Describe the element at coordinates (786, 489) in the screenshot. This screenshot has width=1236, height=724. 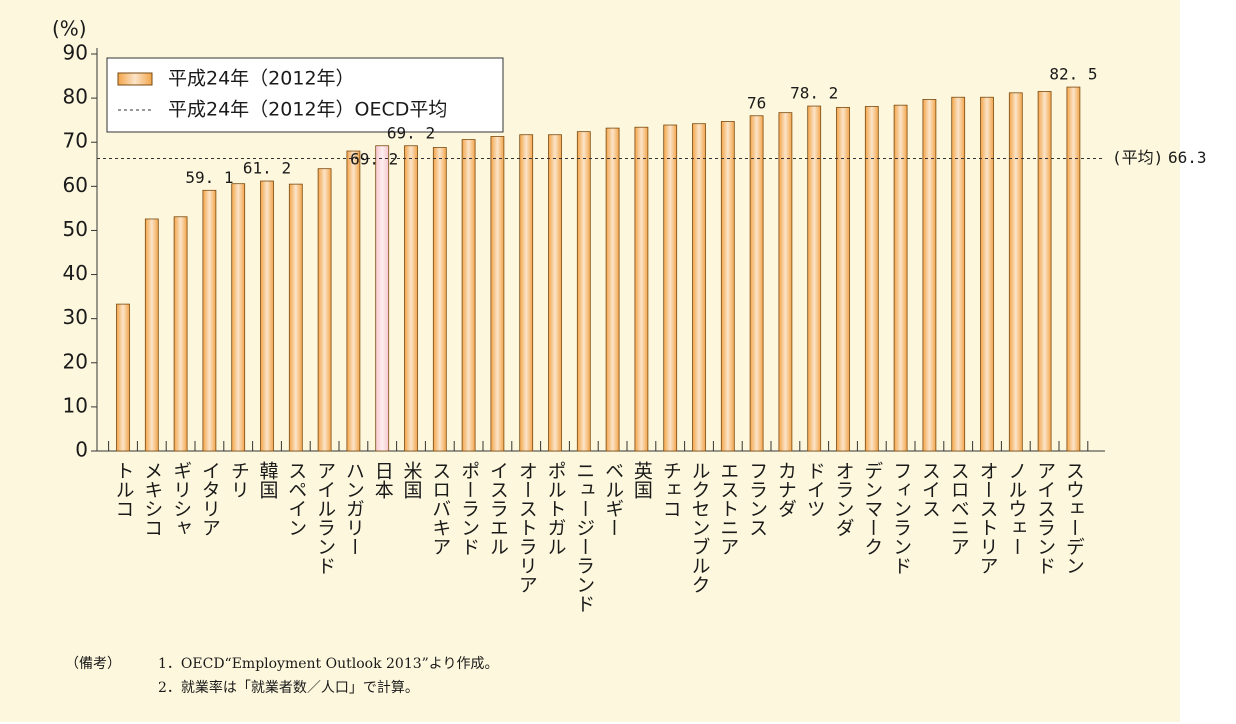
I see `x-tick-label: カナダ` at that location.